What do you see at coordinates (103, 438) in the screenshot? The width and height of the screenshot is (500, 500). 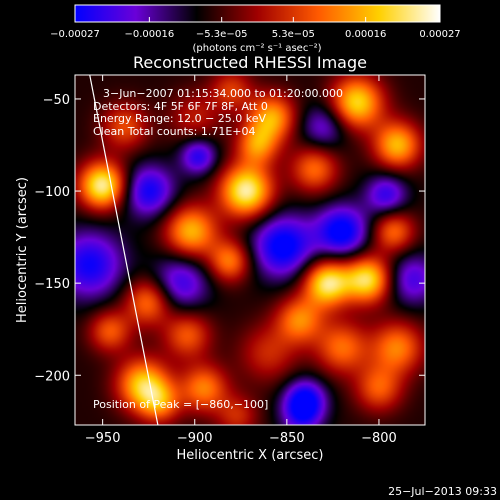 I see `x-tick-label: −950` at bounding box center [103, 438].